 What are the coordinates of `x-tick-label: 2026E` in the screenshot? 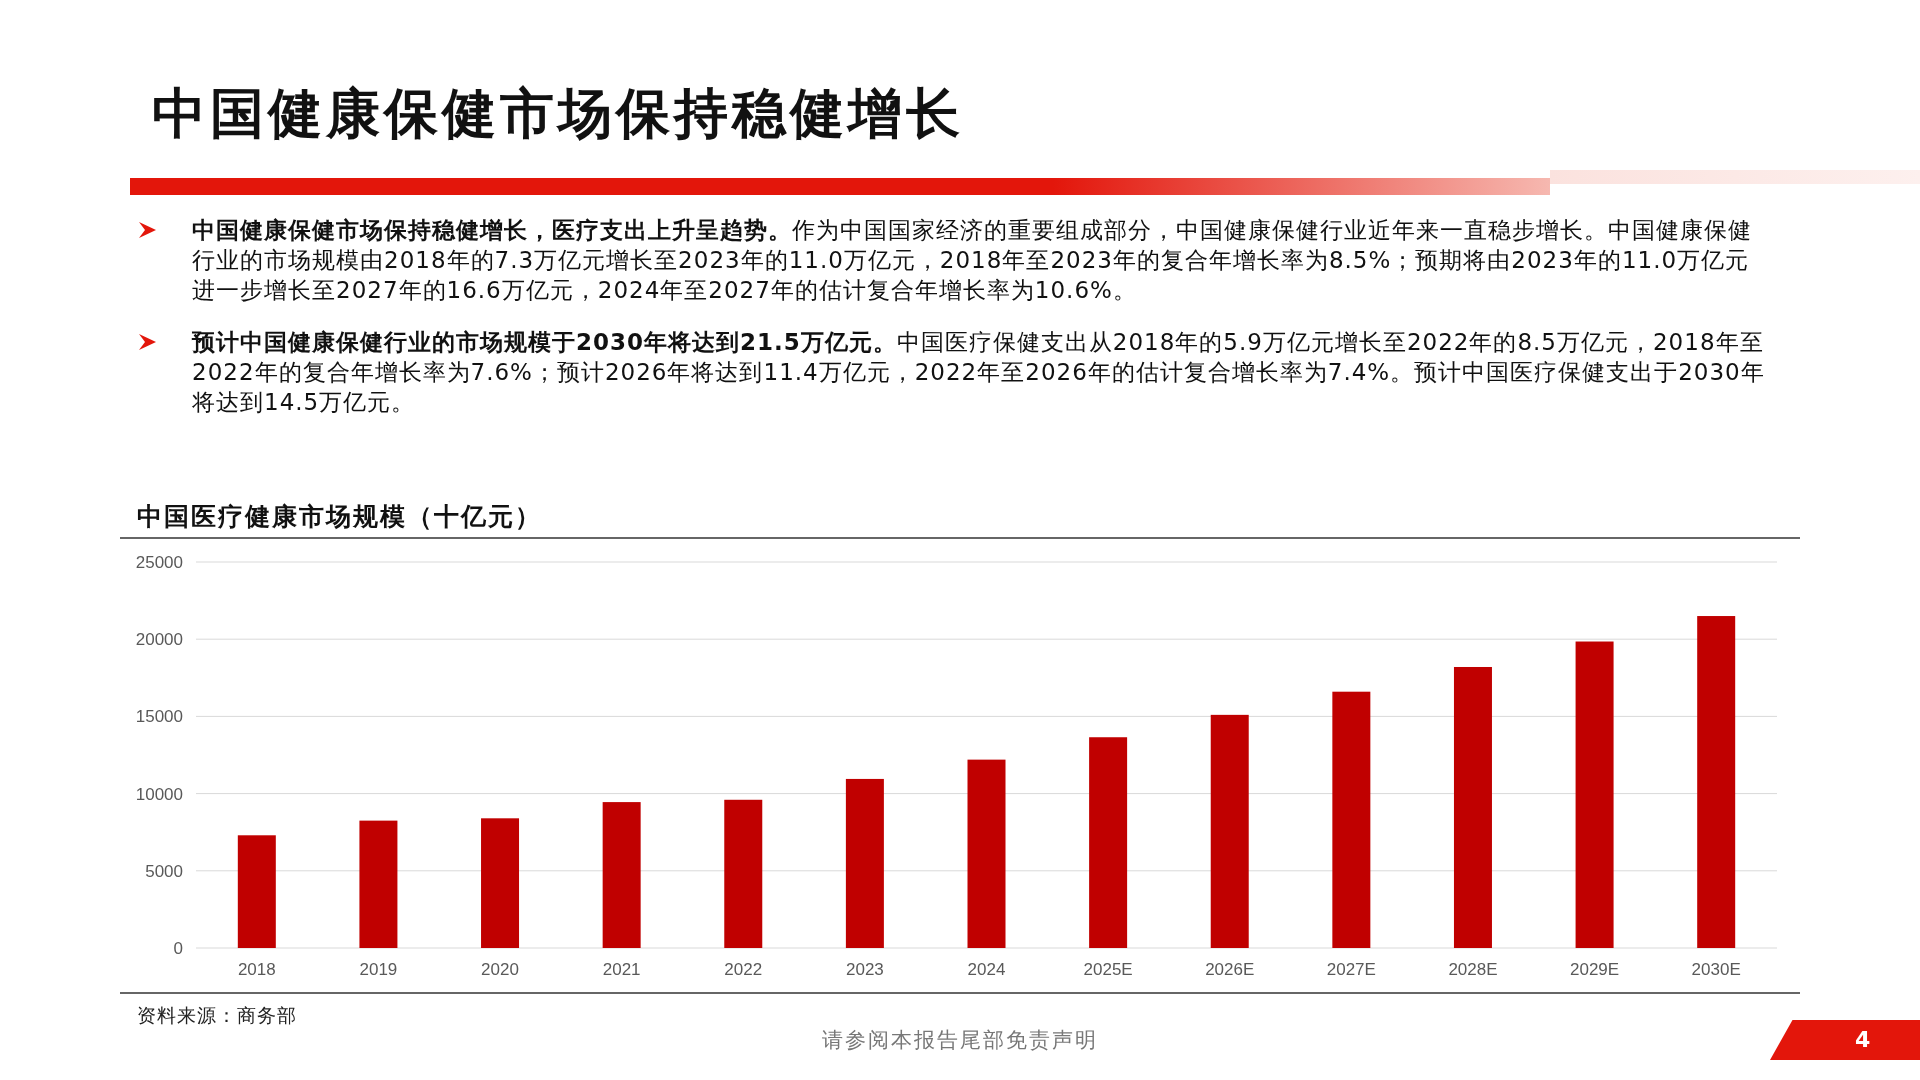 It's located at (1230, 969).